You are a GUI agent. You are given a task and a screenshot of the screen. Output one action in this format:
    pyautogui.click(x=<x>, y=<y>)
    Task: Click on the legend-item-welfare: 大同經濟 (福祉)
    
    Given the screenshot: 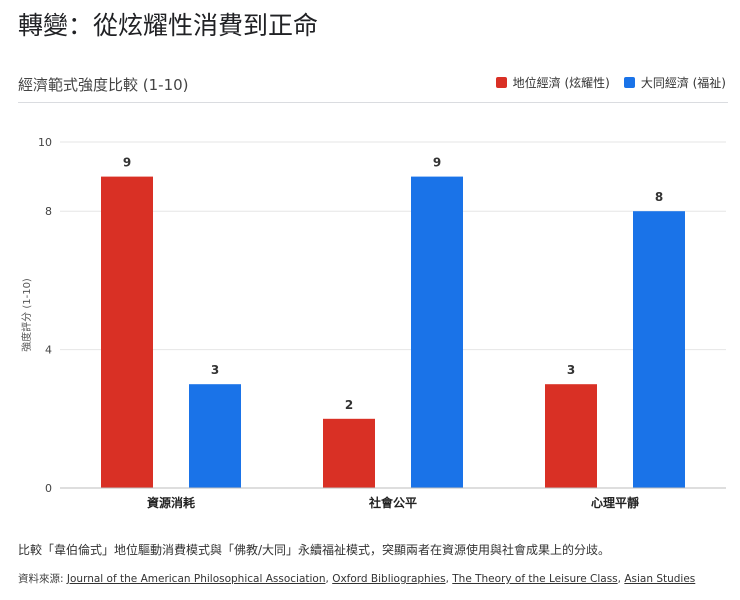 What is the action you would take?
    pyautogui.click(x=674, y=82)
    